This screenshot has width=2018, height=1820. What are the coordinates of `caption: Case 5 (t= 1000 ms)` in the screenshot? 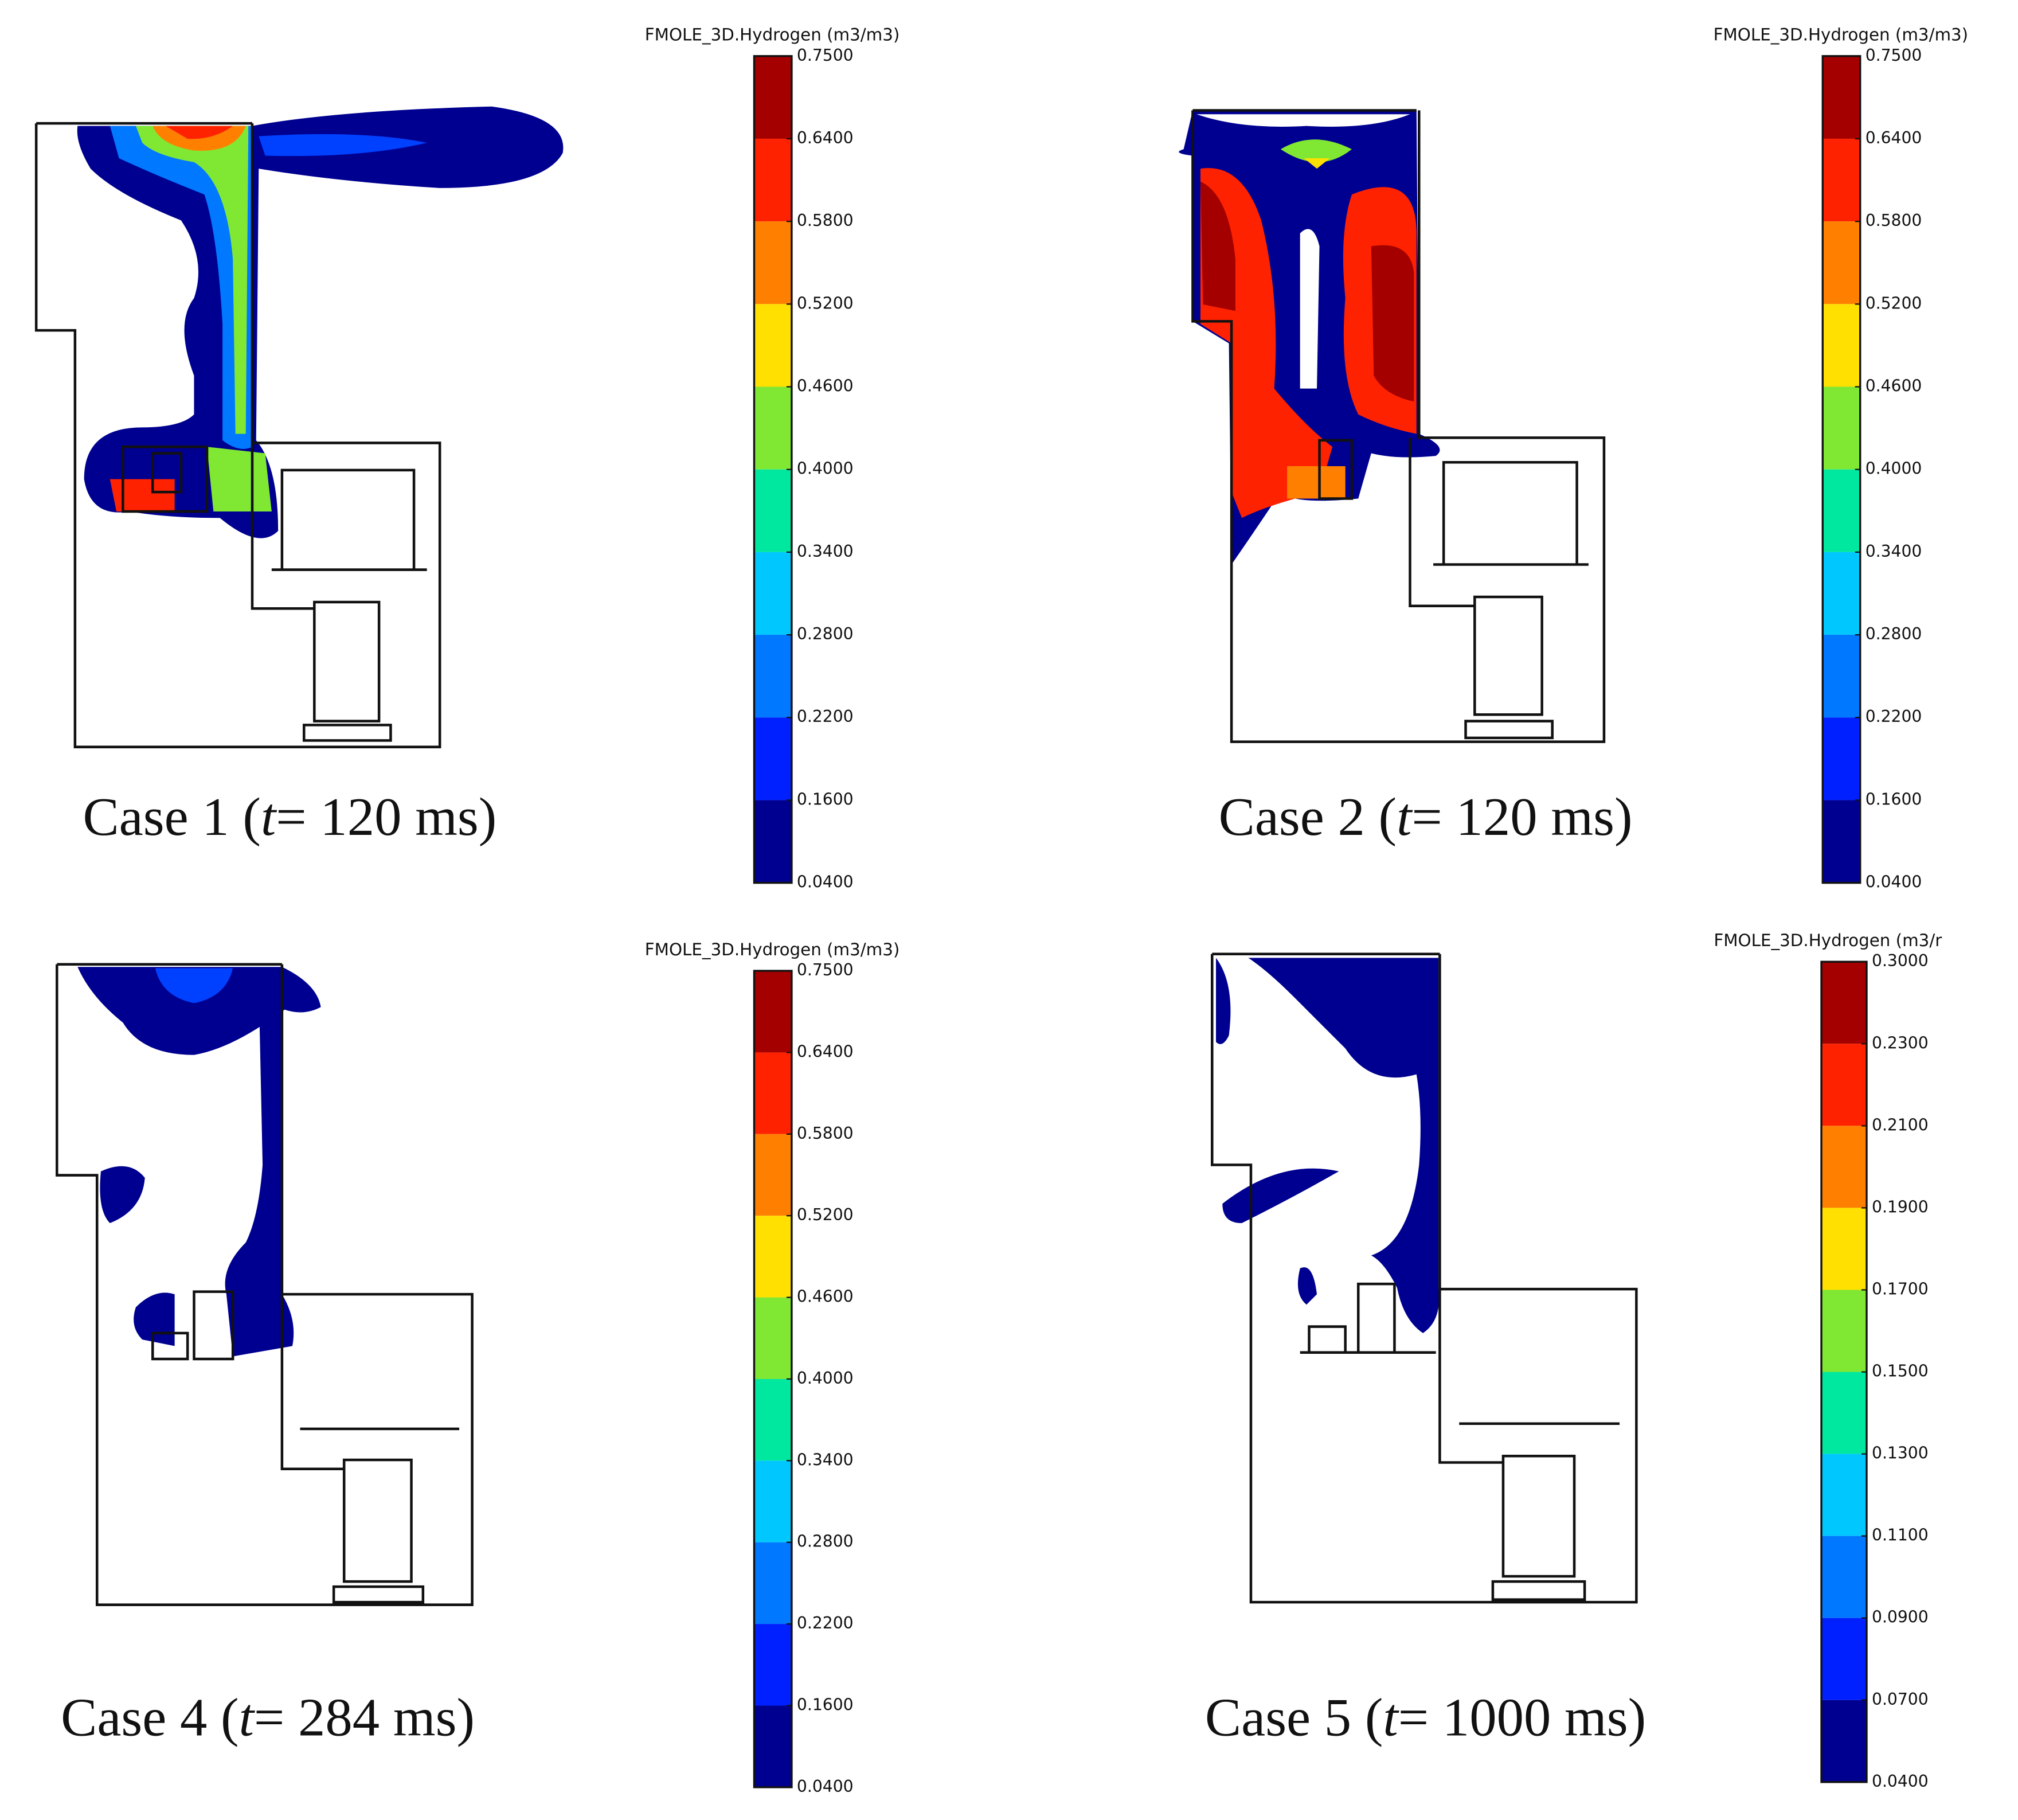 It's located at (1425, 1718).